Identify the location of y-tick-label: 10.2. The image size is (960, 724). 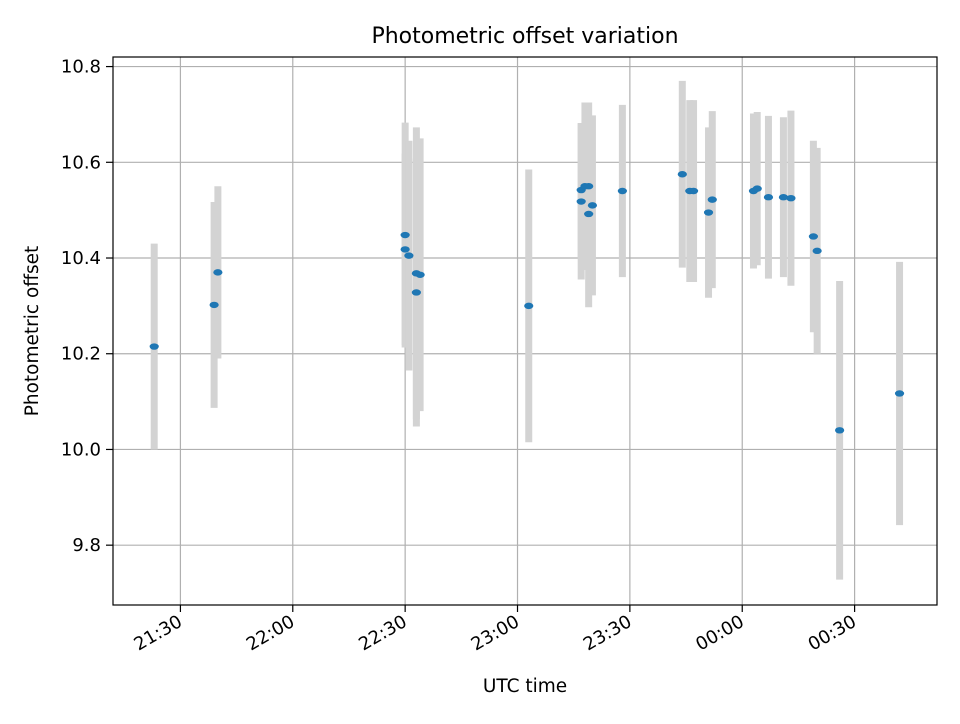
(81, 354).